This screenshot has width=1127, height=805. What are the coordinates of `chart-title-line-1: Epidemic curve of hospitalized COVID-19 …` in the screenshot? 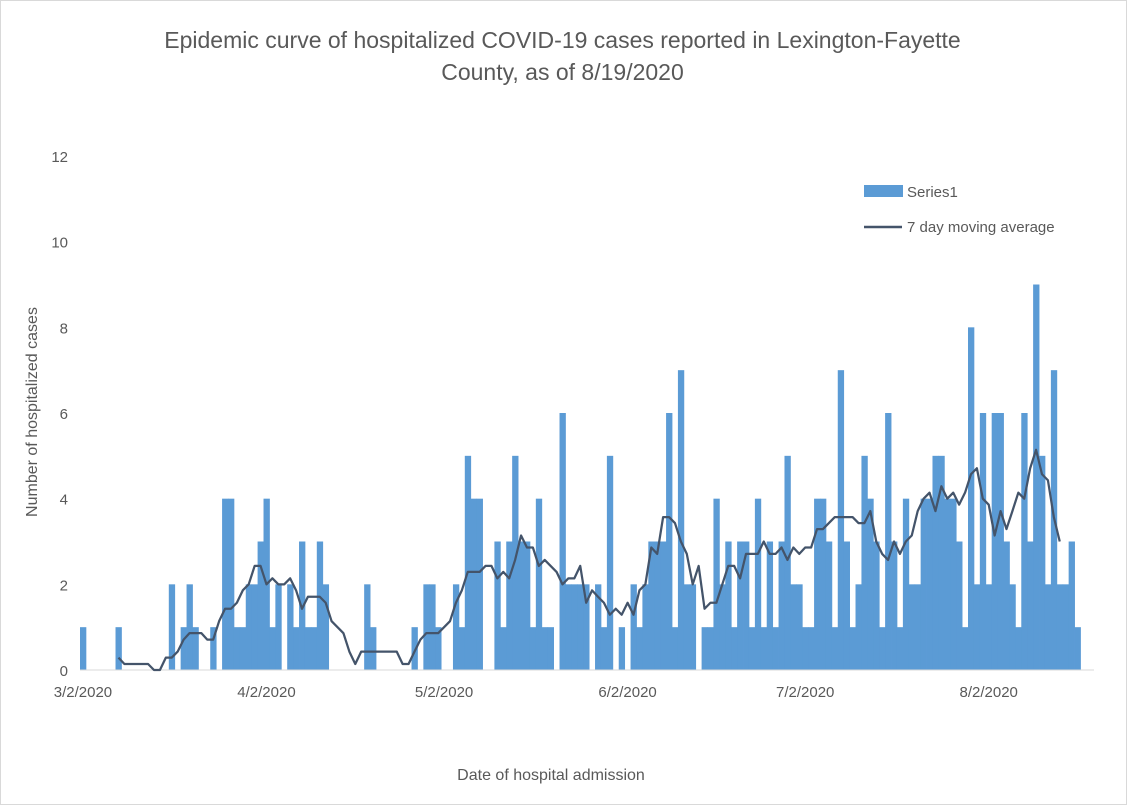 It's located at (562, 40).